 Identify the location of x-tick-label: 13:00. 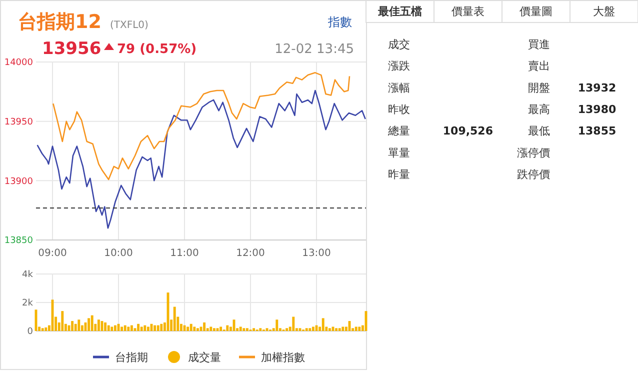
(316, 253).